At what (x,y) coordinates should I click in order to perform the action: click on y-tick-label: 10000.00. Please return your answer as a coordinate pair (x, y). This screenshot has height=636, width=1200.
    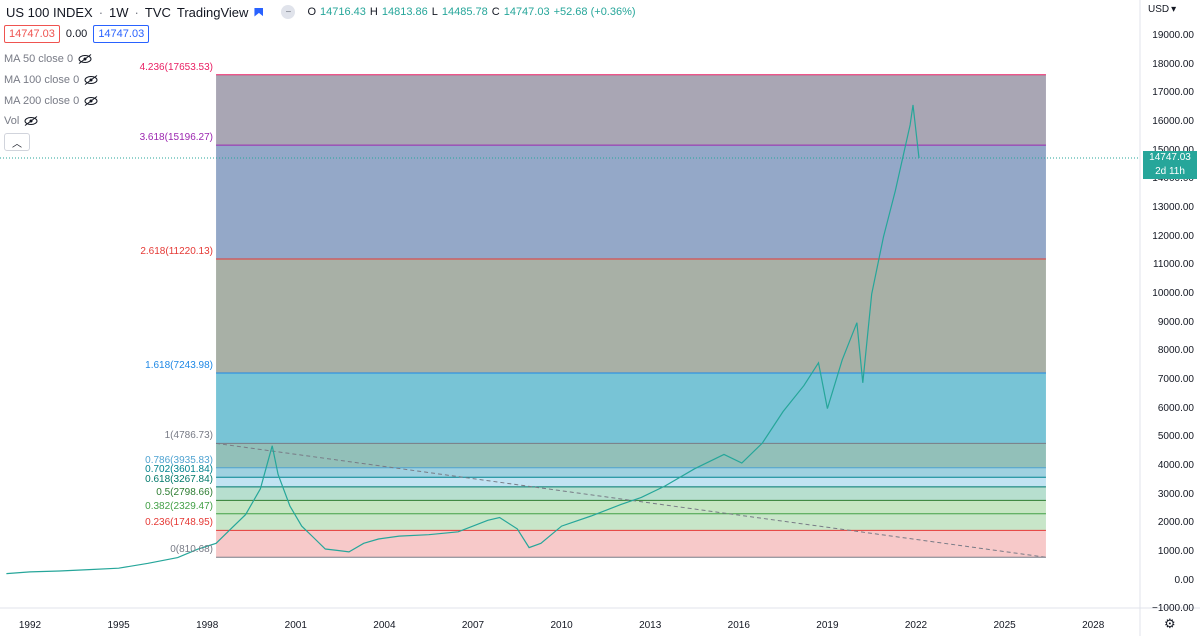
    Looking at the image, I should click on (1173, 293).